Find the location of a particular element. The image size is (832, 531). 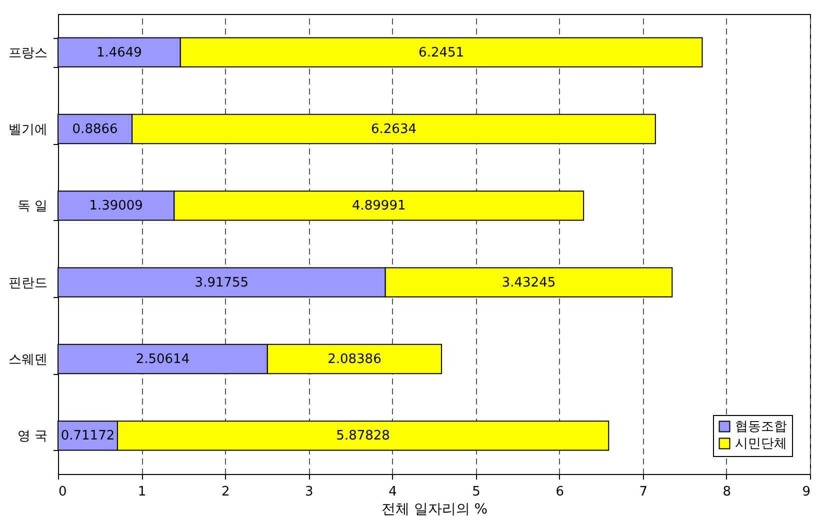

data-label: 6.2451 is located at coordinates (441, 52).